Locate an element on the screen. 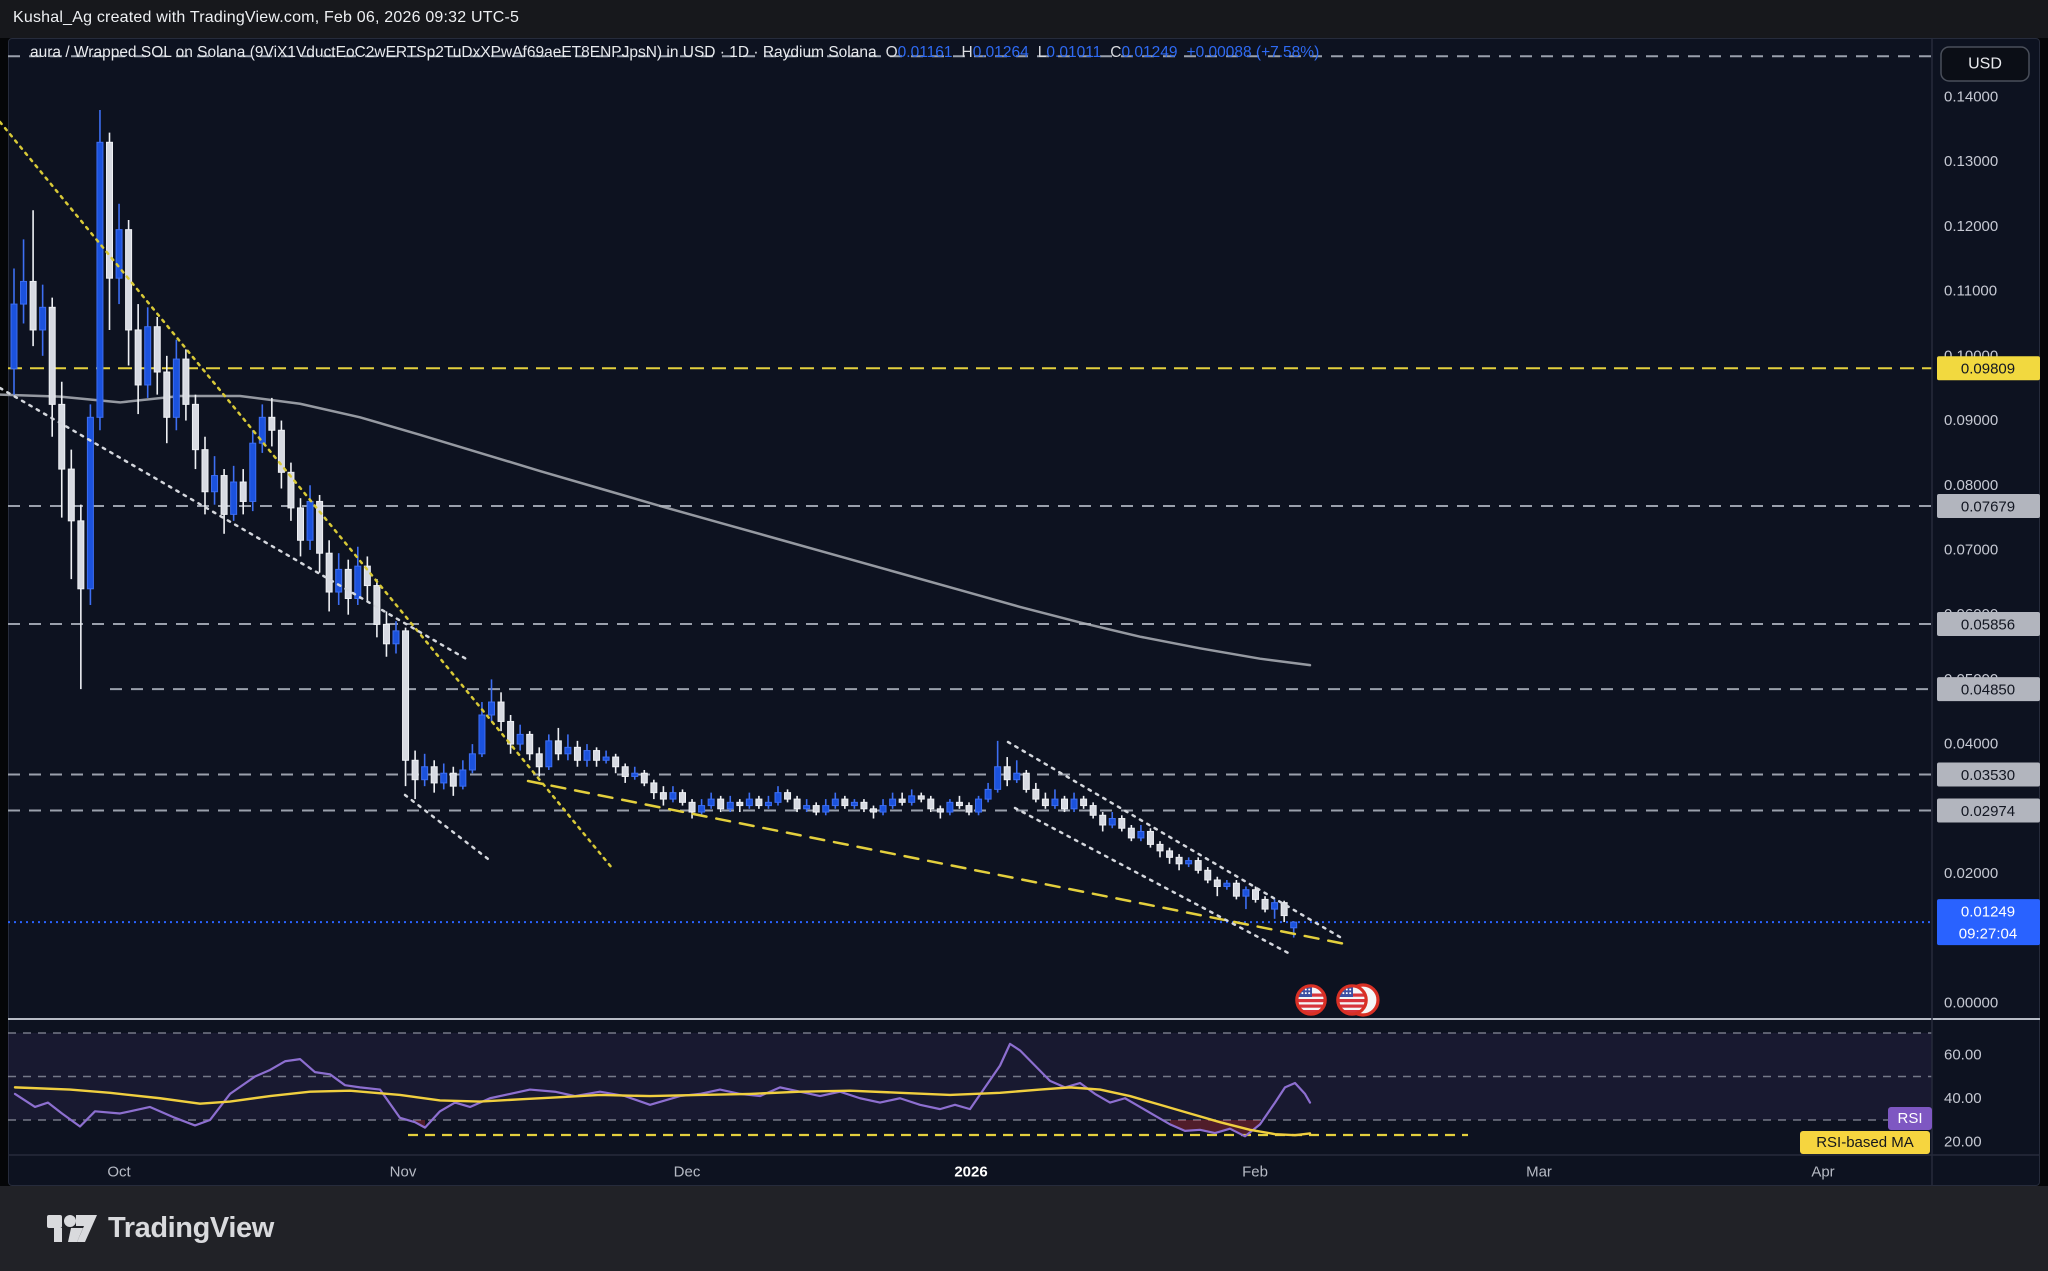  low-label: L is located at coordinates (1042, 52).